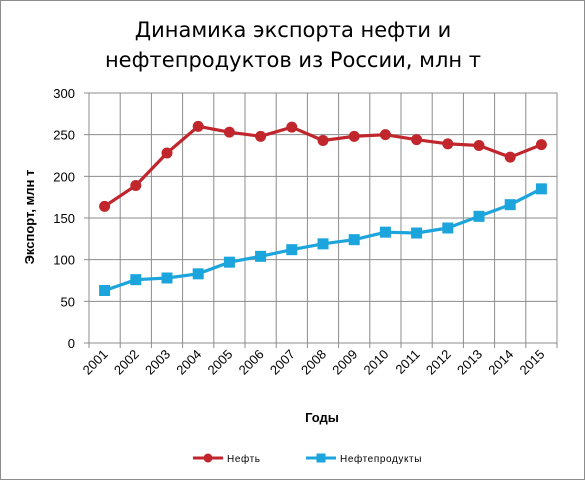 This screenshot has height=480, width=585. What do you see at coordinates (469, 362) in the screenshot?
I see `x-tick-label: 2013` at bounding box center [469, 362].